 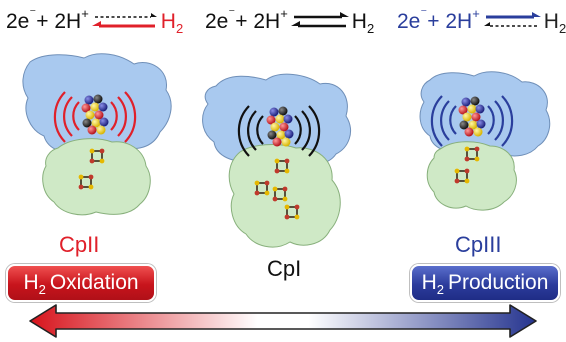 I want to click on cpiii-catalytic-domain, so click(x=485, y=115).